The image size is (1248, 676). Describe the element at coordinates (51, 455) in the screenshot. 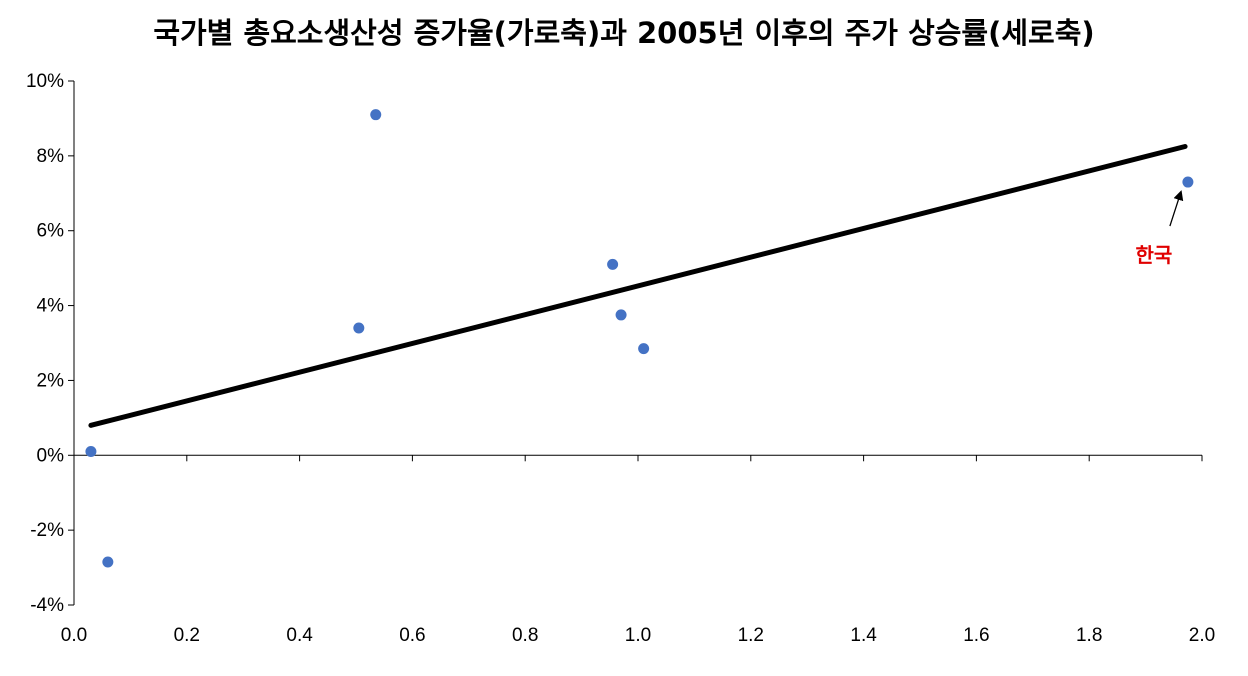

I see `y-tick-label: 0%` at that location.